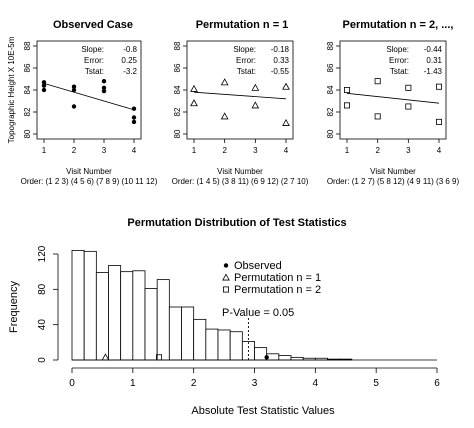 Image resolution: width=474 pixels, height=428 pixels. What do you see at coordinates (263, 411) in the screenshot?
I see `x-axis-label: Absolute Test Statistic Values` at bounding box center [263, 411].